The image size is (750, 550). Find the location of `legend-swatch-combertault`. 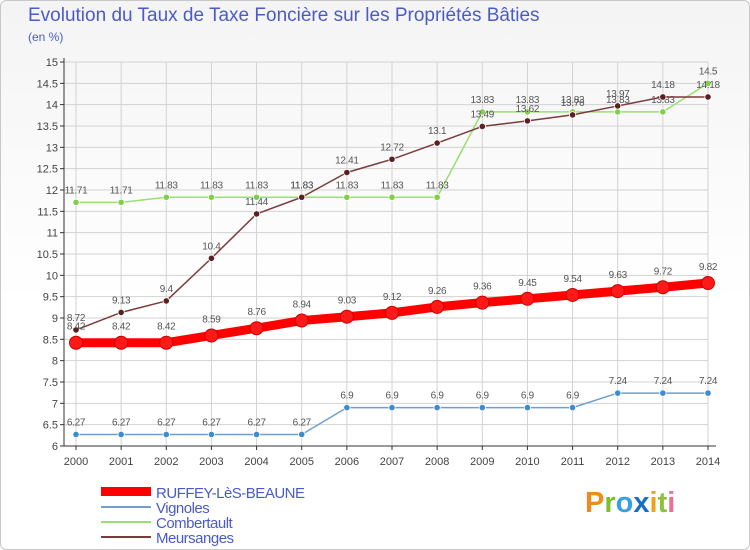

legend-swatch-combertault is located at coordinates (126, 522).